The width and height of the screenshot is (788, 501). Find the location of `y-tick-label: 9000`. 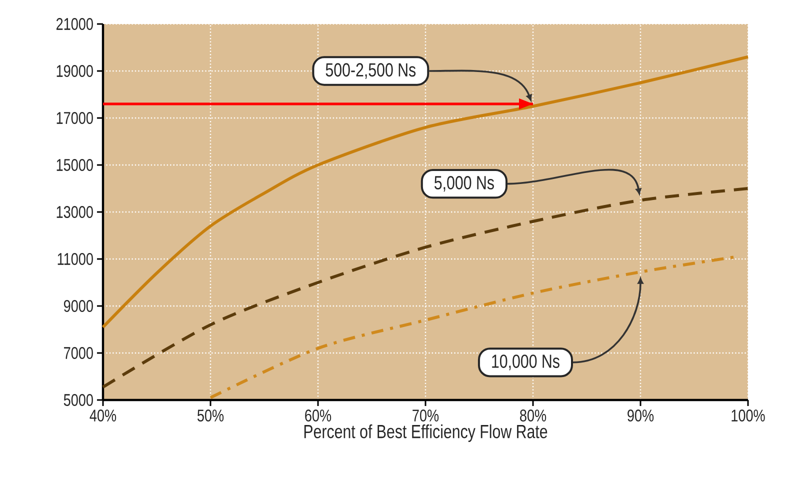

y-tick-label: 9000 is located at coordinates (78, 306).